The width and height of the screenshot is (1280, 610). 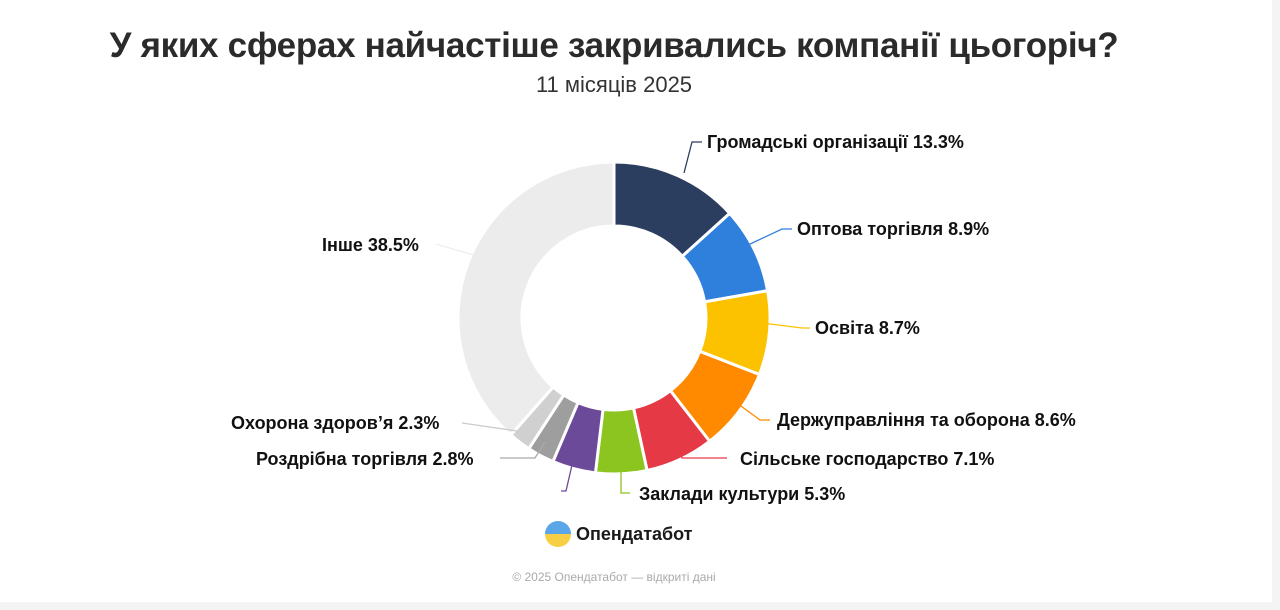 I want to click on label-kultura: Заклади культури 5.3%, so click(x=742, y=494).